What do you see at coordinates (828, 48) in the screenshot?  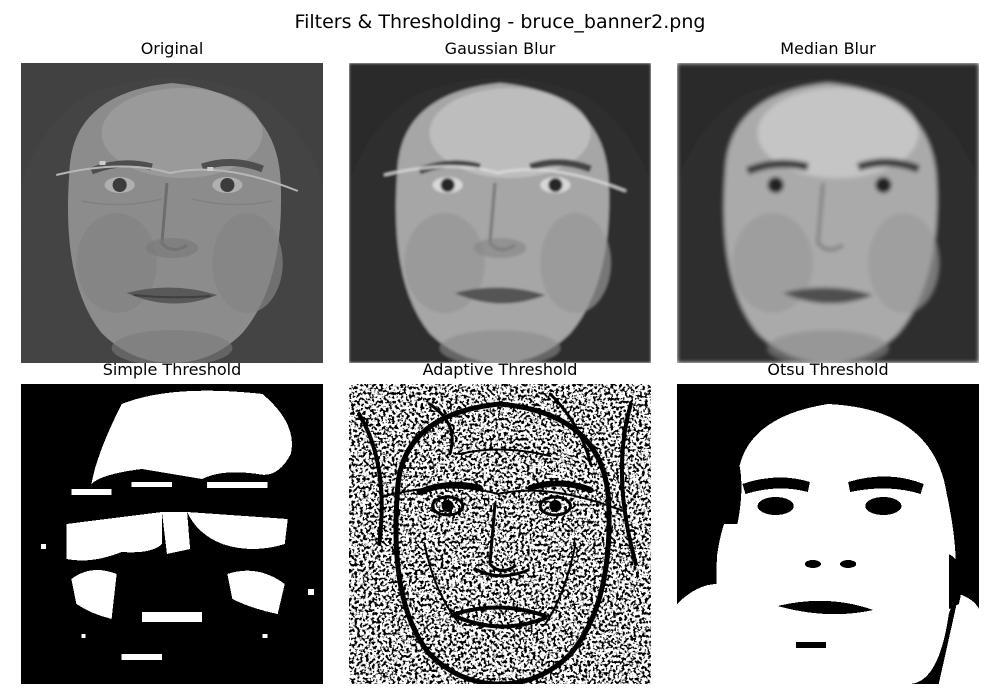 I see `panel-title: Median Blur` at bounding box center [828, 48].